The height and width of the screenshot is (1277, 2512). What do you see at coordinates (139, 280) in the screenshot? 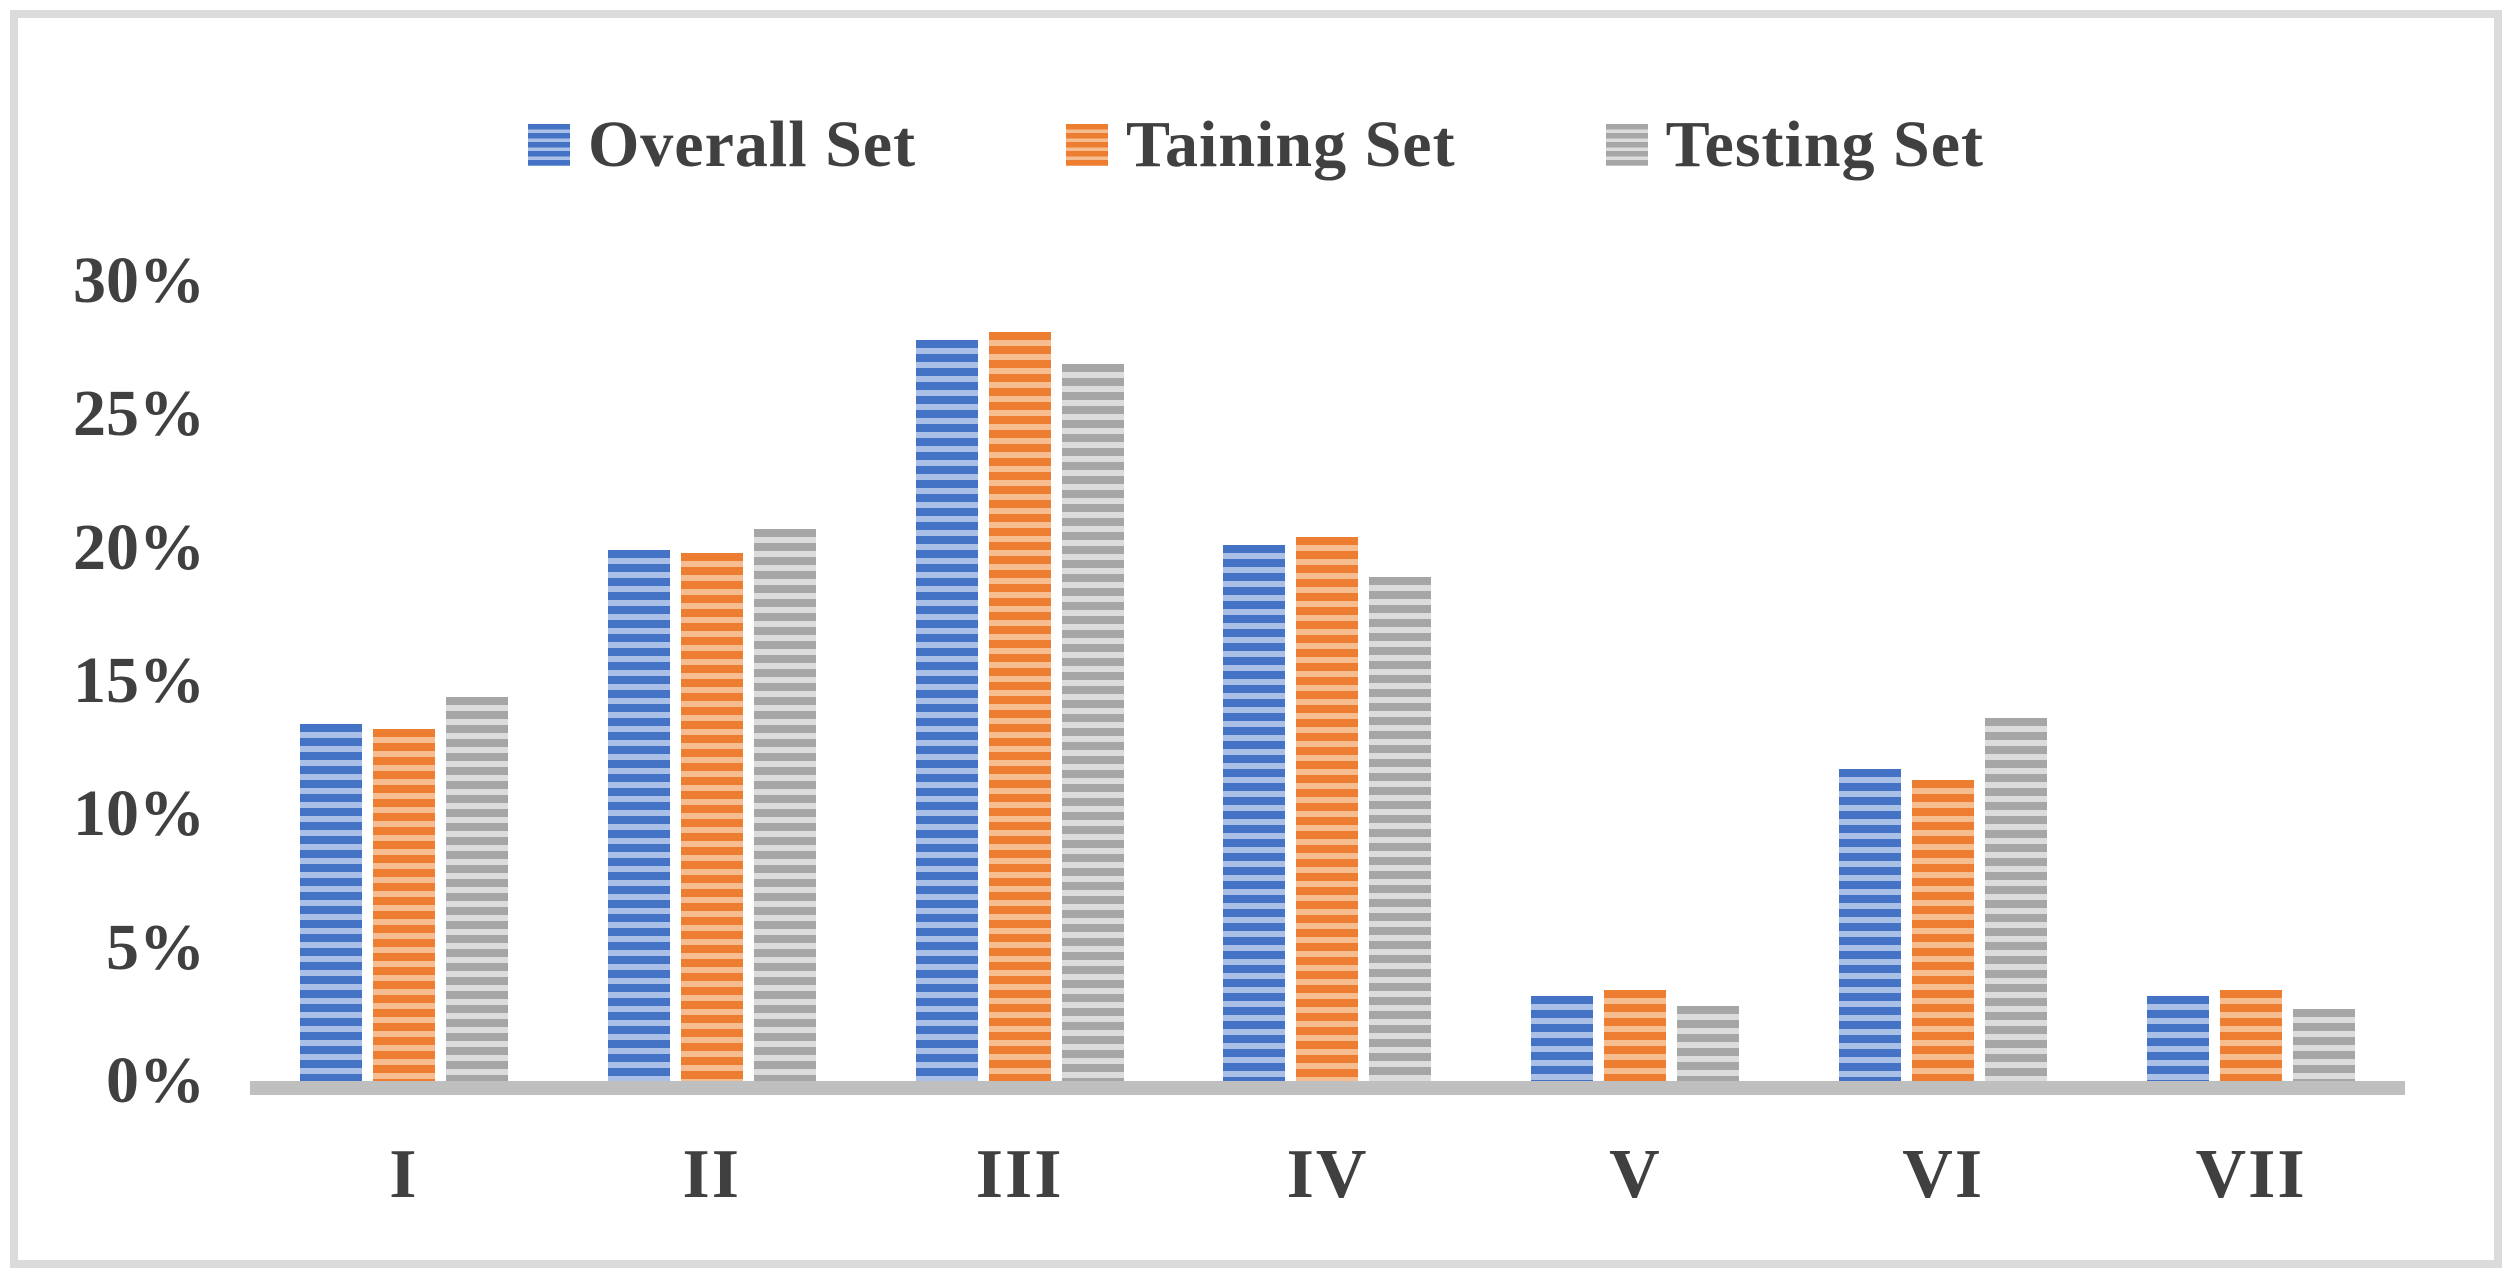
I see `y-axis-tick-label: 30%` at bounding box center [139, 280].